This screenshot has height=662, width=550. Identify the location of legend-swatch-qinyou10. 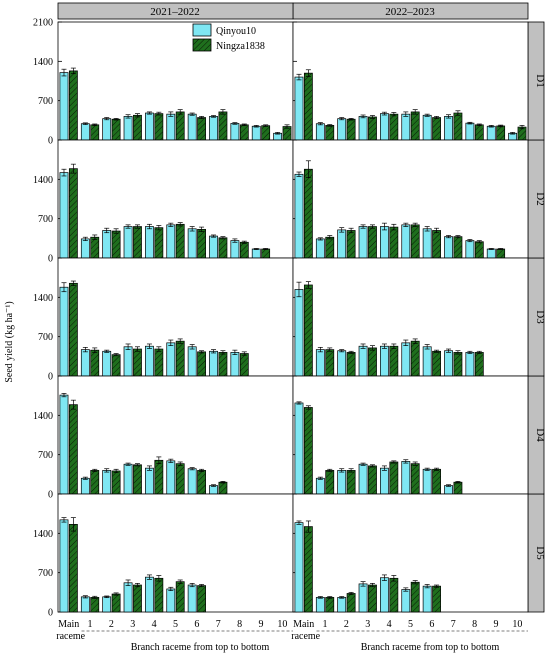
(202, 30).